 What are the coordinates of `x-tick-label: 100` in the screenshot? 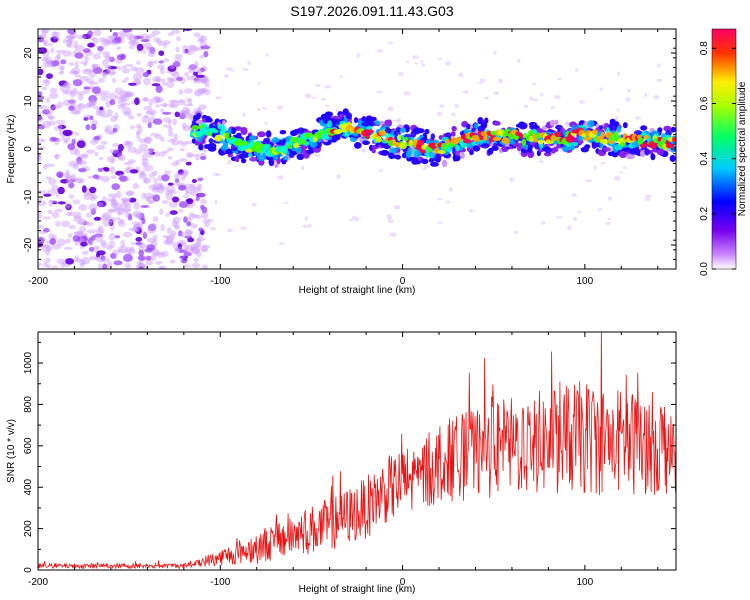 It's located at (585, 281).